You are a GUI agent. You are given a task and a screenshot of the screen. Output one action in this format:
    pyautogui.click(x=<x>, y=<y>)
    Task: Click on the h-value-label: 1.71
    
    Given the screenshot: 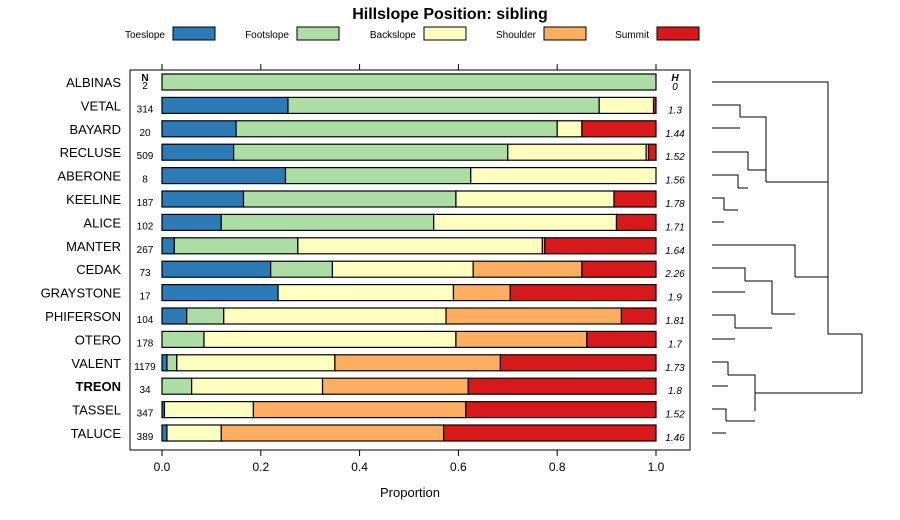 What is the action you would take?
    pyautogui.click(x=674, y=227)
    